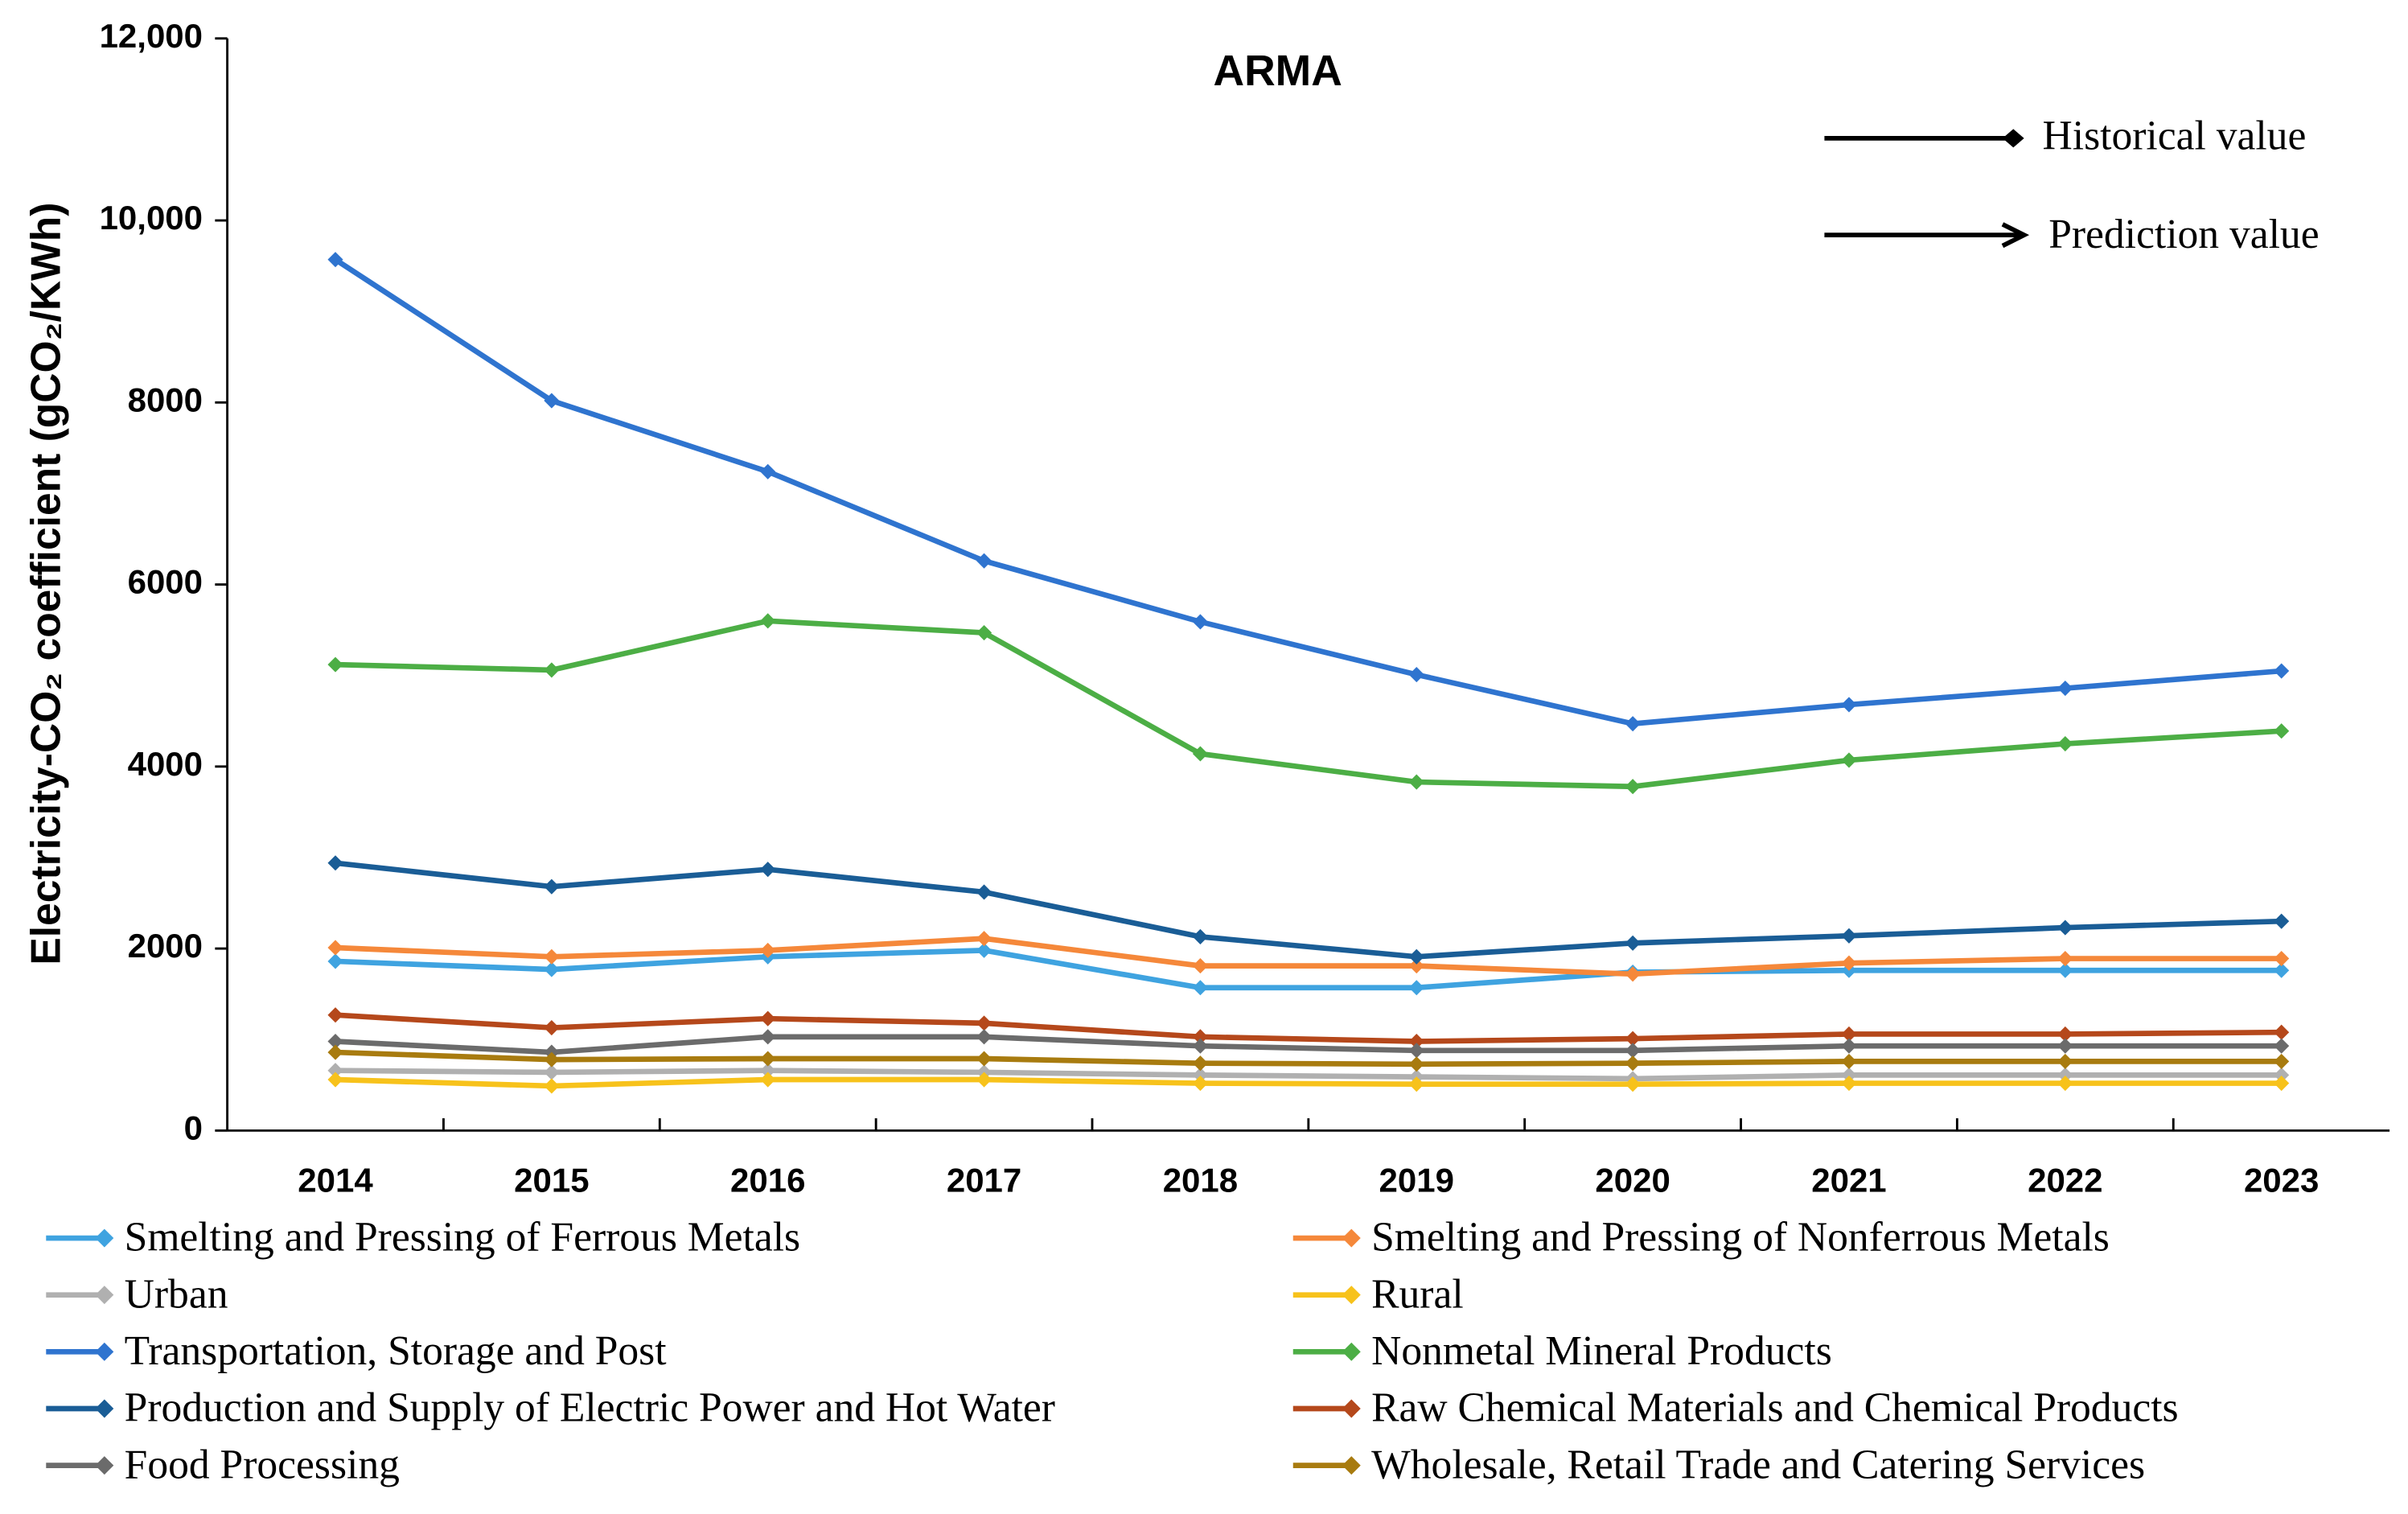  What do you see at coordinates (767, 1180) in the screenshot?
I see `x-tick-label: 2016` at bounding box center [767, 1180].